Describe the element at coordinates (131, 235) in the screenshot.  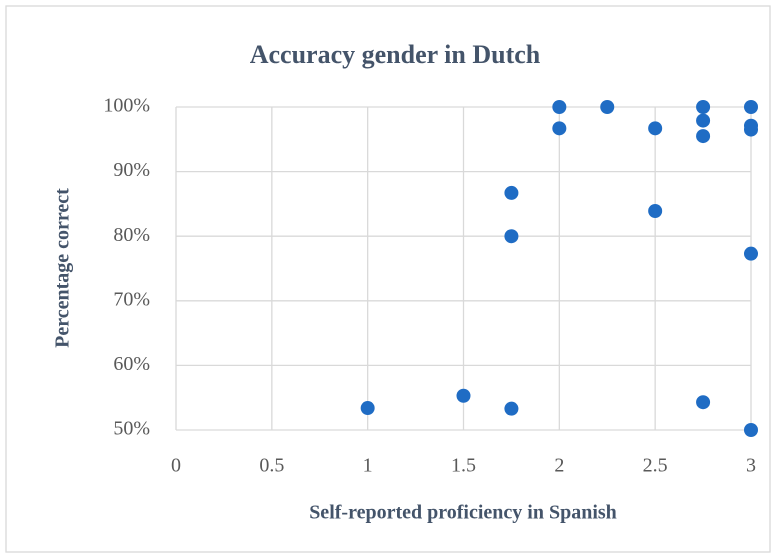
I see `y-tick-label: 80%` at that location.